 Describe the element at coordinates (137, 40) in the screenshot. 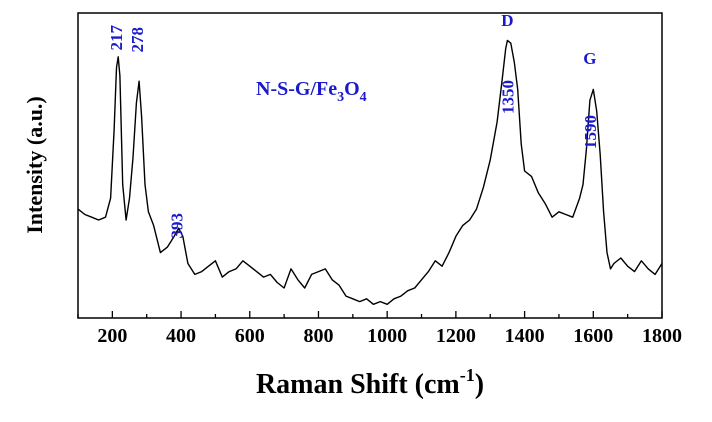

I see `peak-label-278: 278` at that location.